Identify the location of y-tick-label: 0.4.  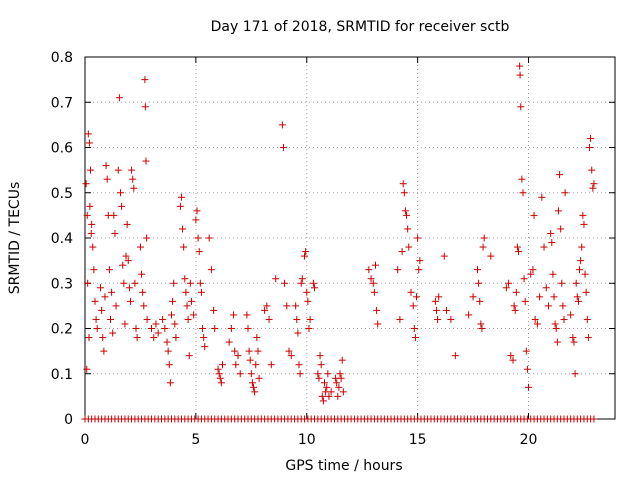
(62, 239).